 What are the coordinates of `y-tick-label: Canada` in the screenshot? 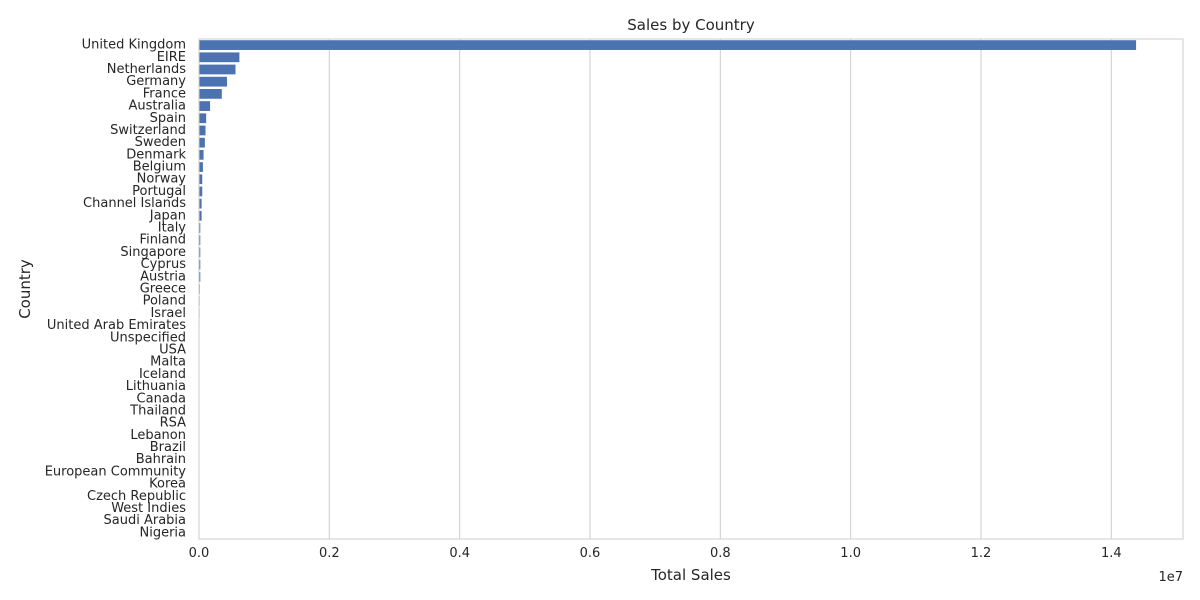 It's located at (161, 398).